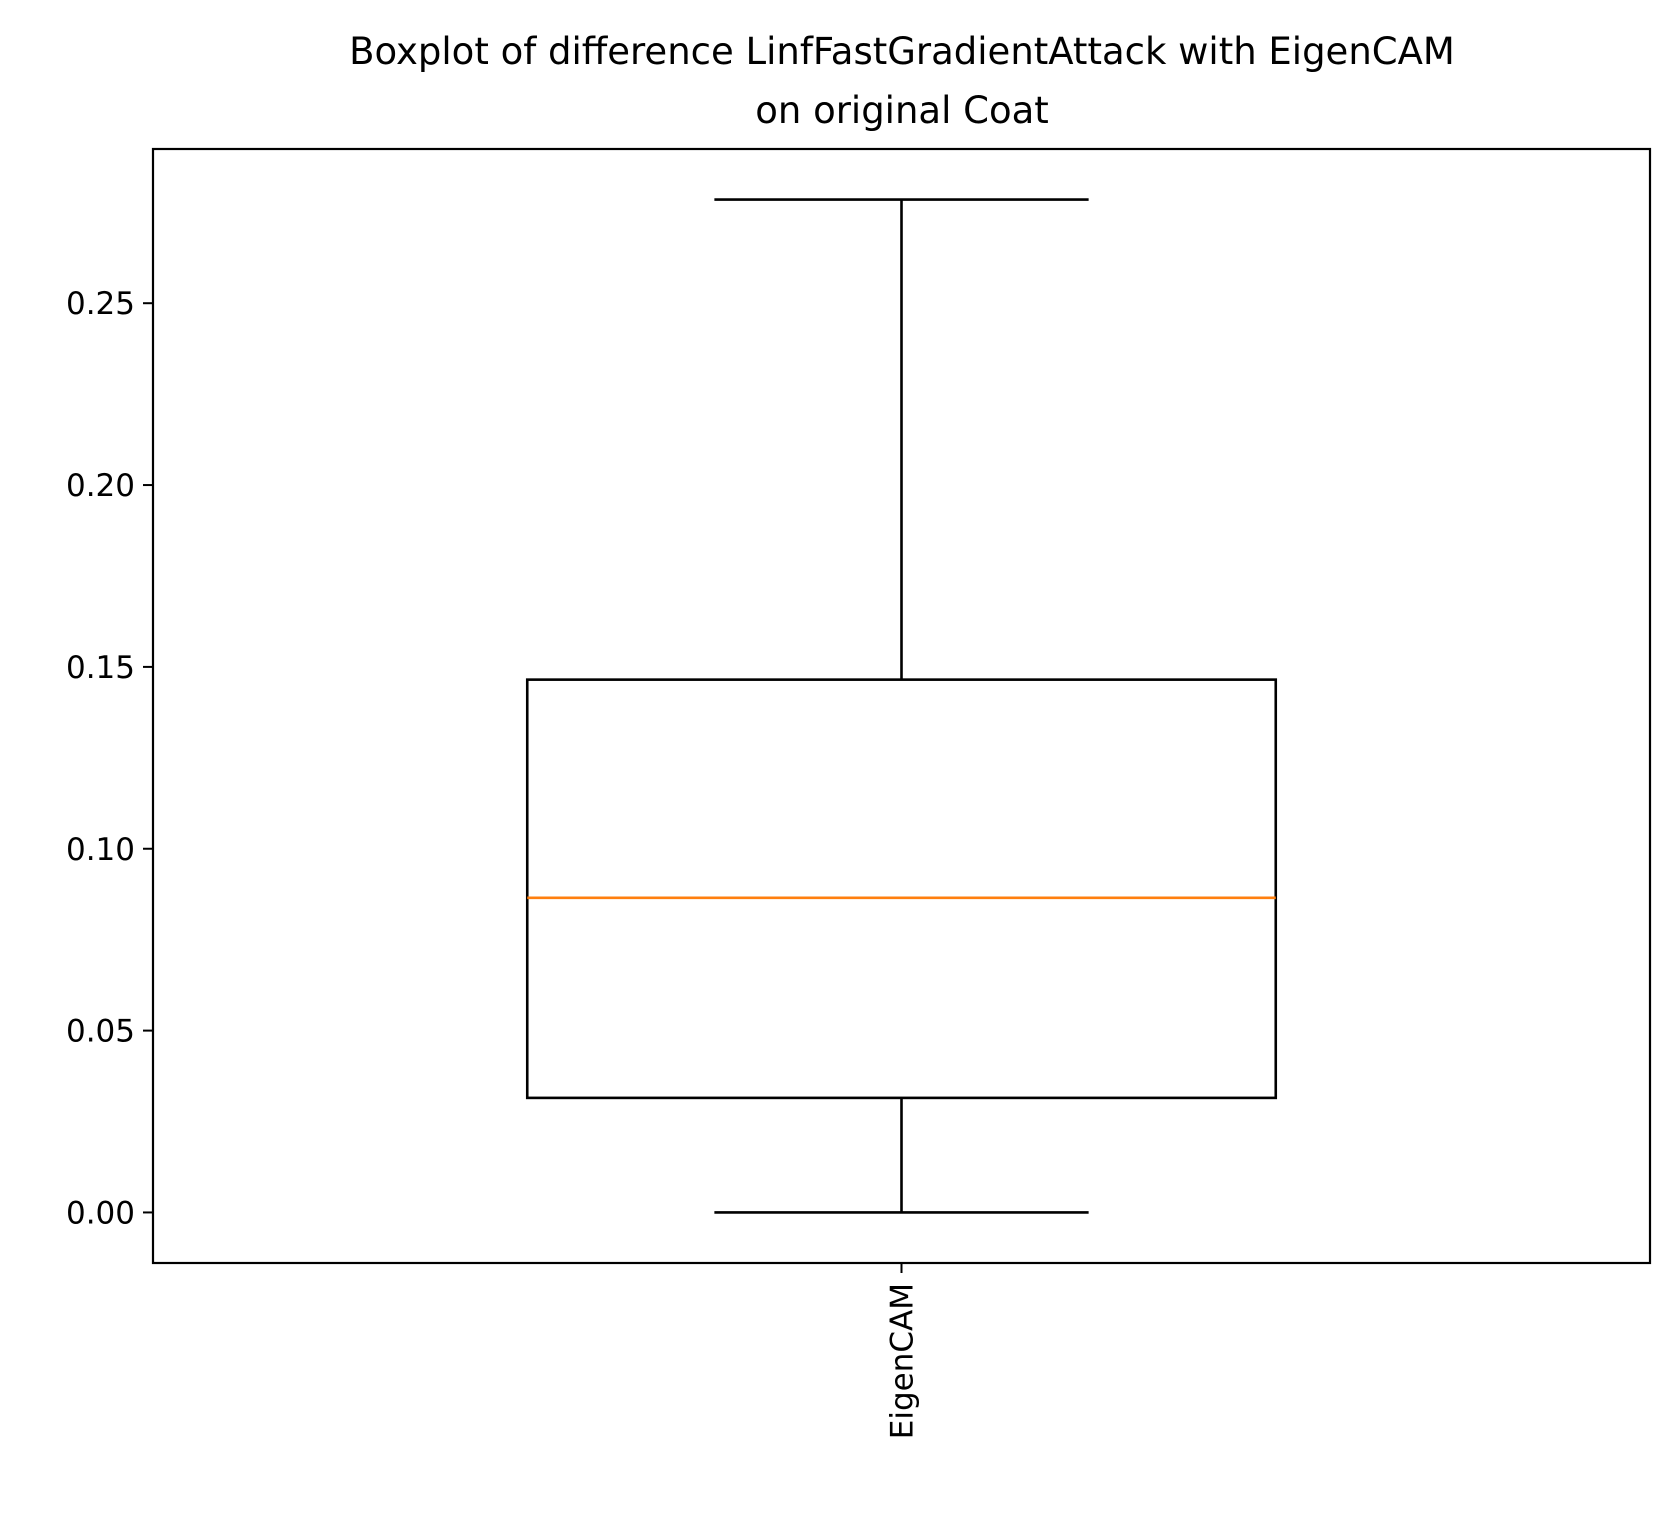 The height and width of the screenshot is (1526, 1674). I want to click on chart-title-line-2: on original Coat, so click(902, 110).